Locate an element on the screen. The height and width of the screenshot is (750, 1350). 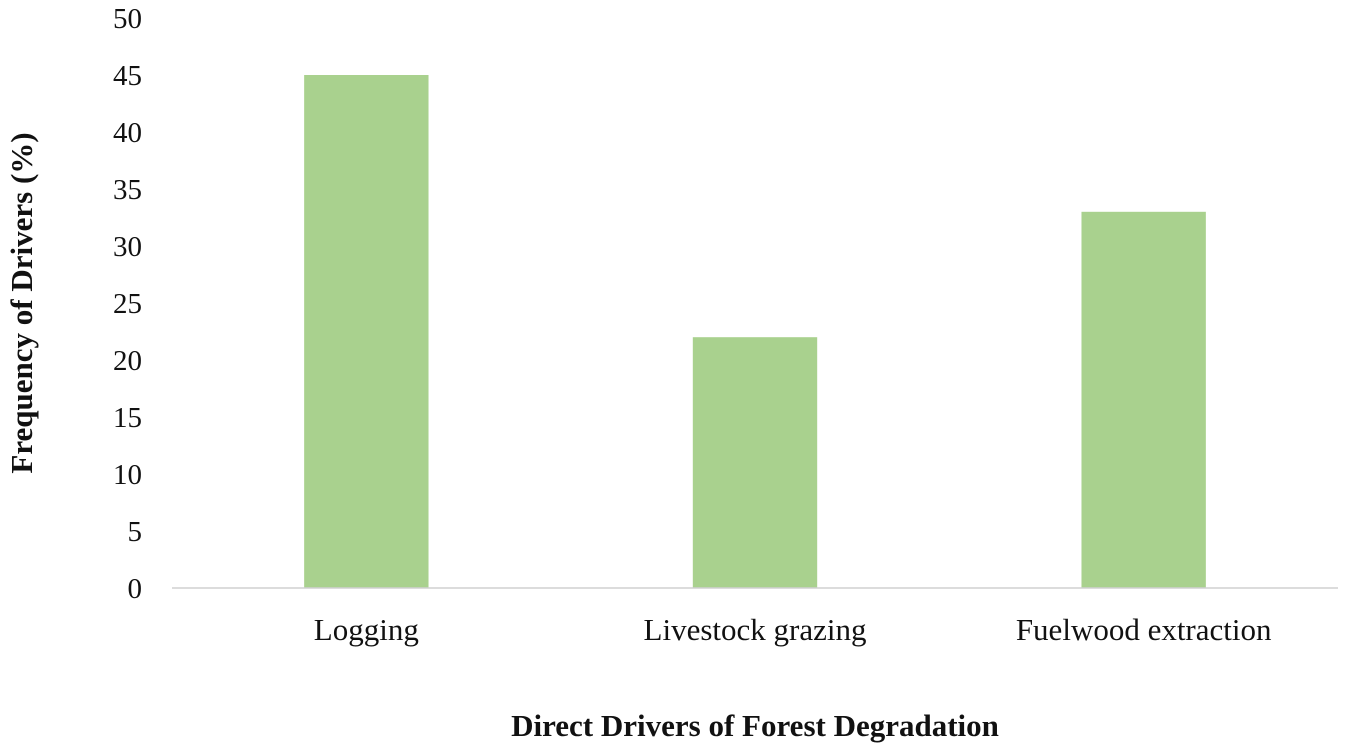
x-tick-label: Livestock grazing is located at coordinates (755, 629).